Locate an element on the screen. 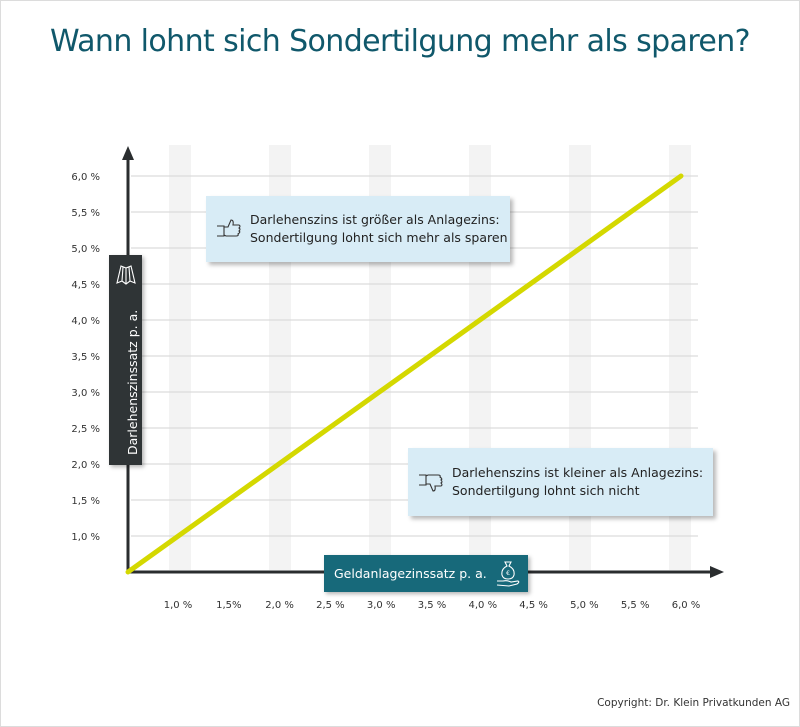 Image resolution: width=800 pixels, height=727 pixels. callout-above-line-1: Darlehenszins ist größer als Anlagezins: is located at coordinates (375, 219).